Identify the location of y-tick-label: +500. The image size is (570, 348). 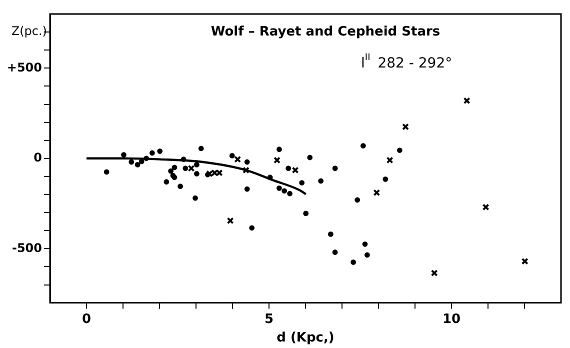
(24, 67).